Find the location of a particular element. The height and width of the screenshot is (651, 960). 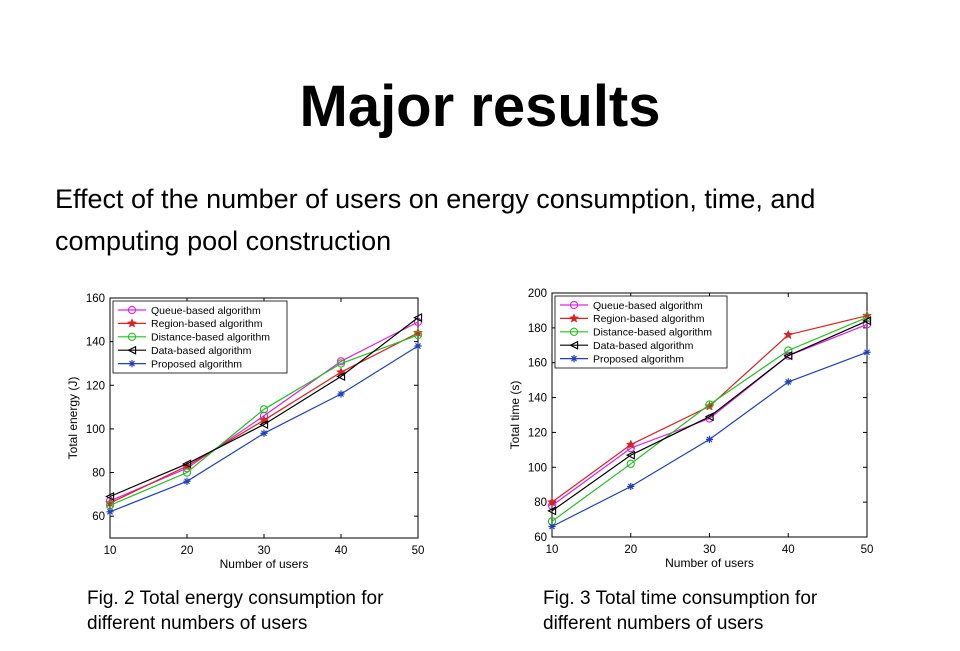

y-tick-label: 200 is located at coordinates (537, 294).